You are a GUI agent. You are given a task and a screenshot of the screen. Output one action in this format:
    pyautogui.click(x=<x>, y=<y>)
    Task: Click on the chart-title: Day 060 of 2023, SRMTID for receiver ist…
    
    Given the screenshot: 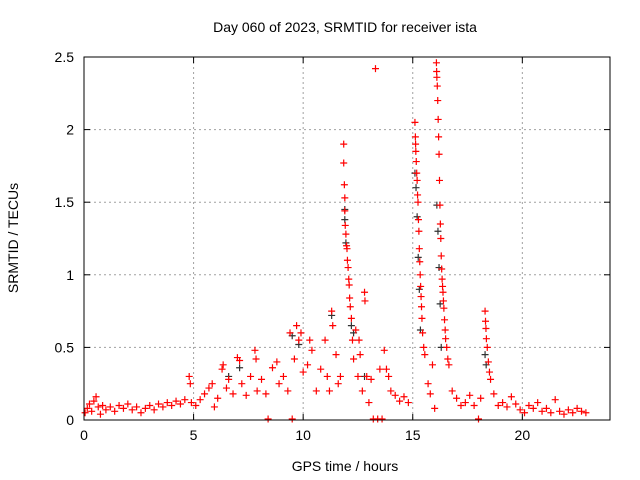 What is the action you would take?
    pyautogui.click(x=345, y=27)
    